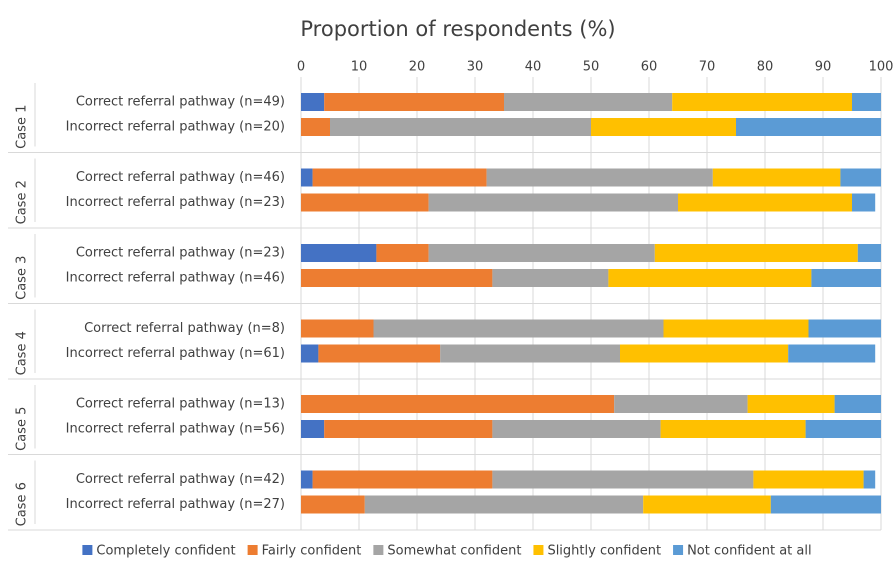 This screenshot has width=894, height=562. What do you see at coordinates (707, 67) in the screenshot?
I see `x-tick-label: 70` at bounding box center [707, 67].